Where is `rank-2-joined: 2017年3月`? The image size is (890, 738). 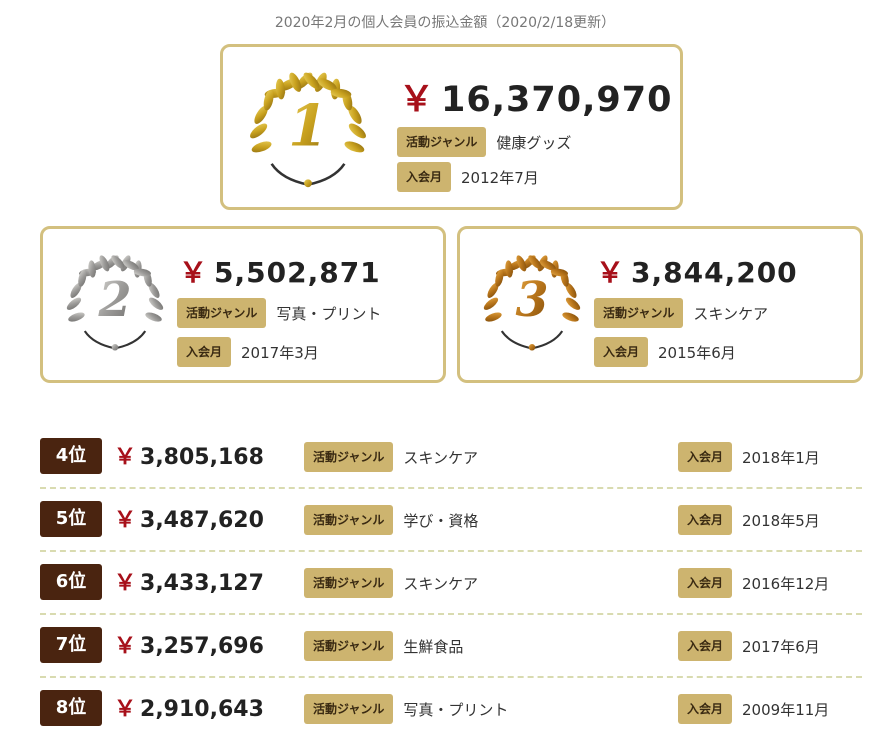 rank-2-joined: 2017年3月 is located at coordinates (280, 352).